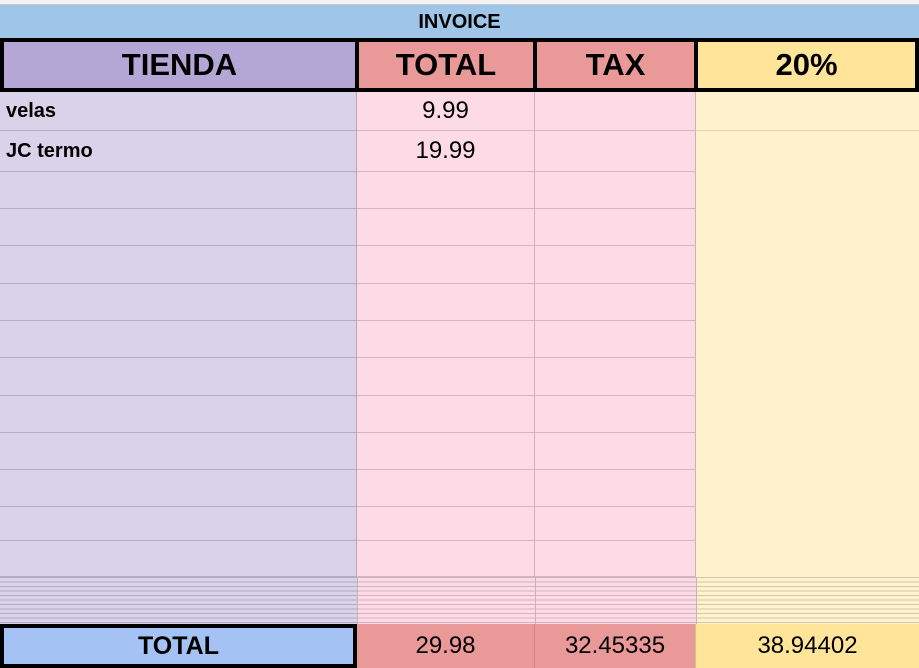  I want to click on store-cell: velas, so click(178, 112).